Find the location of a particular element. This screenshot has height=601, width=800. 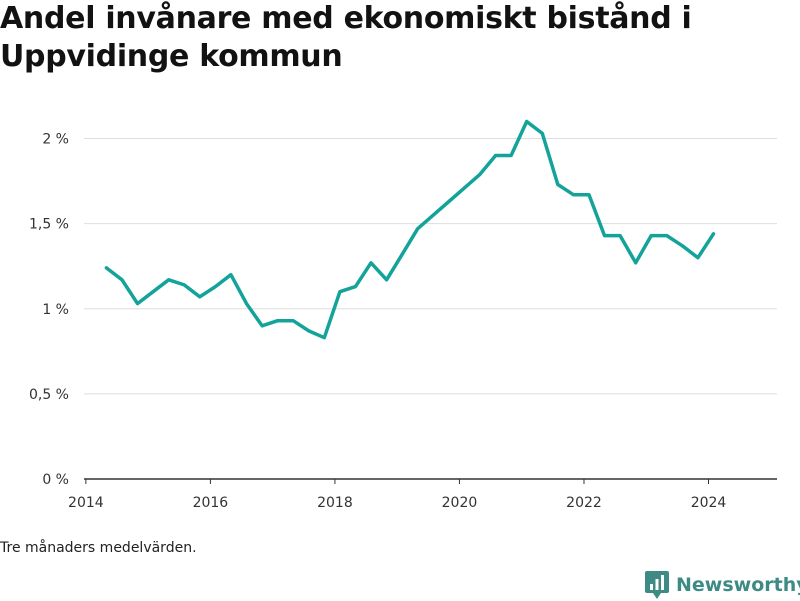

y-axis: 0 % 0,5 % 1 % 1,5 % 2 % is located at coordinates (49, 310).